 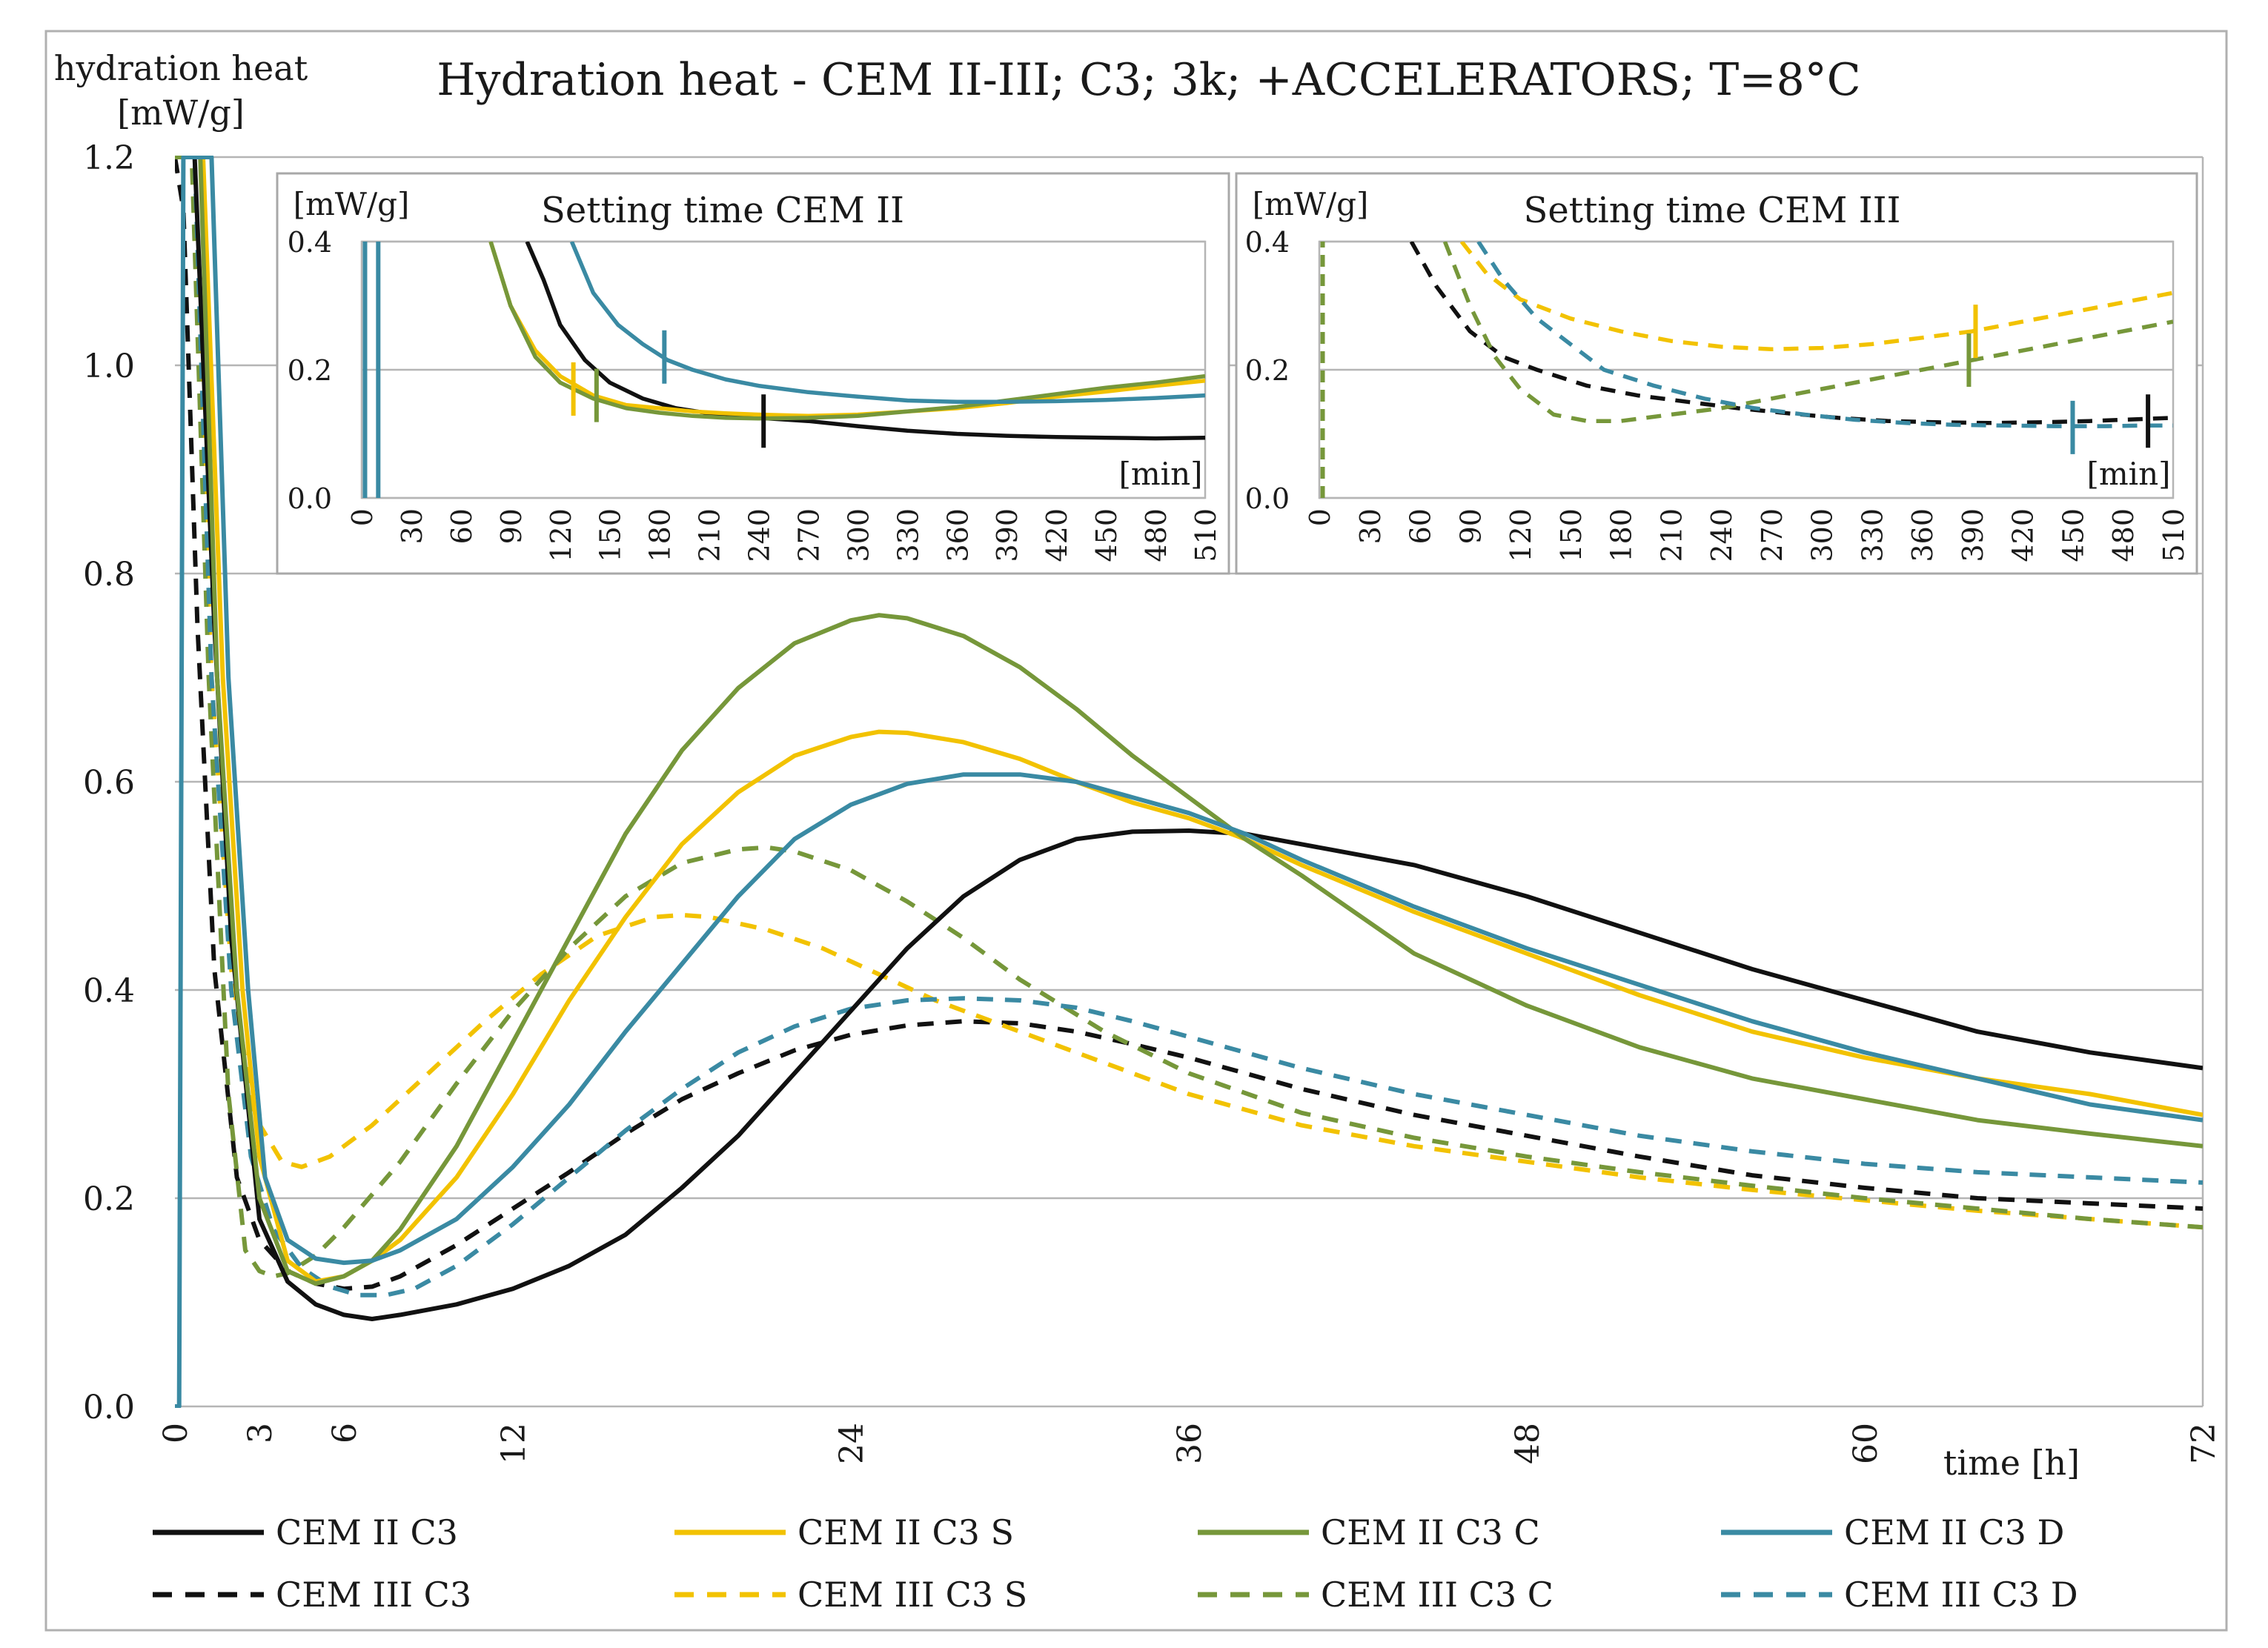 I want to click on series-line-cem-iii-c3, so click(x=1791, y=333).